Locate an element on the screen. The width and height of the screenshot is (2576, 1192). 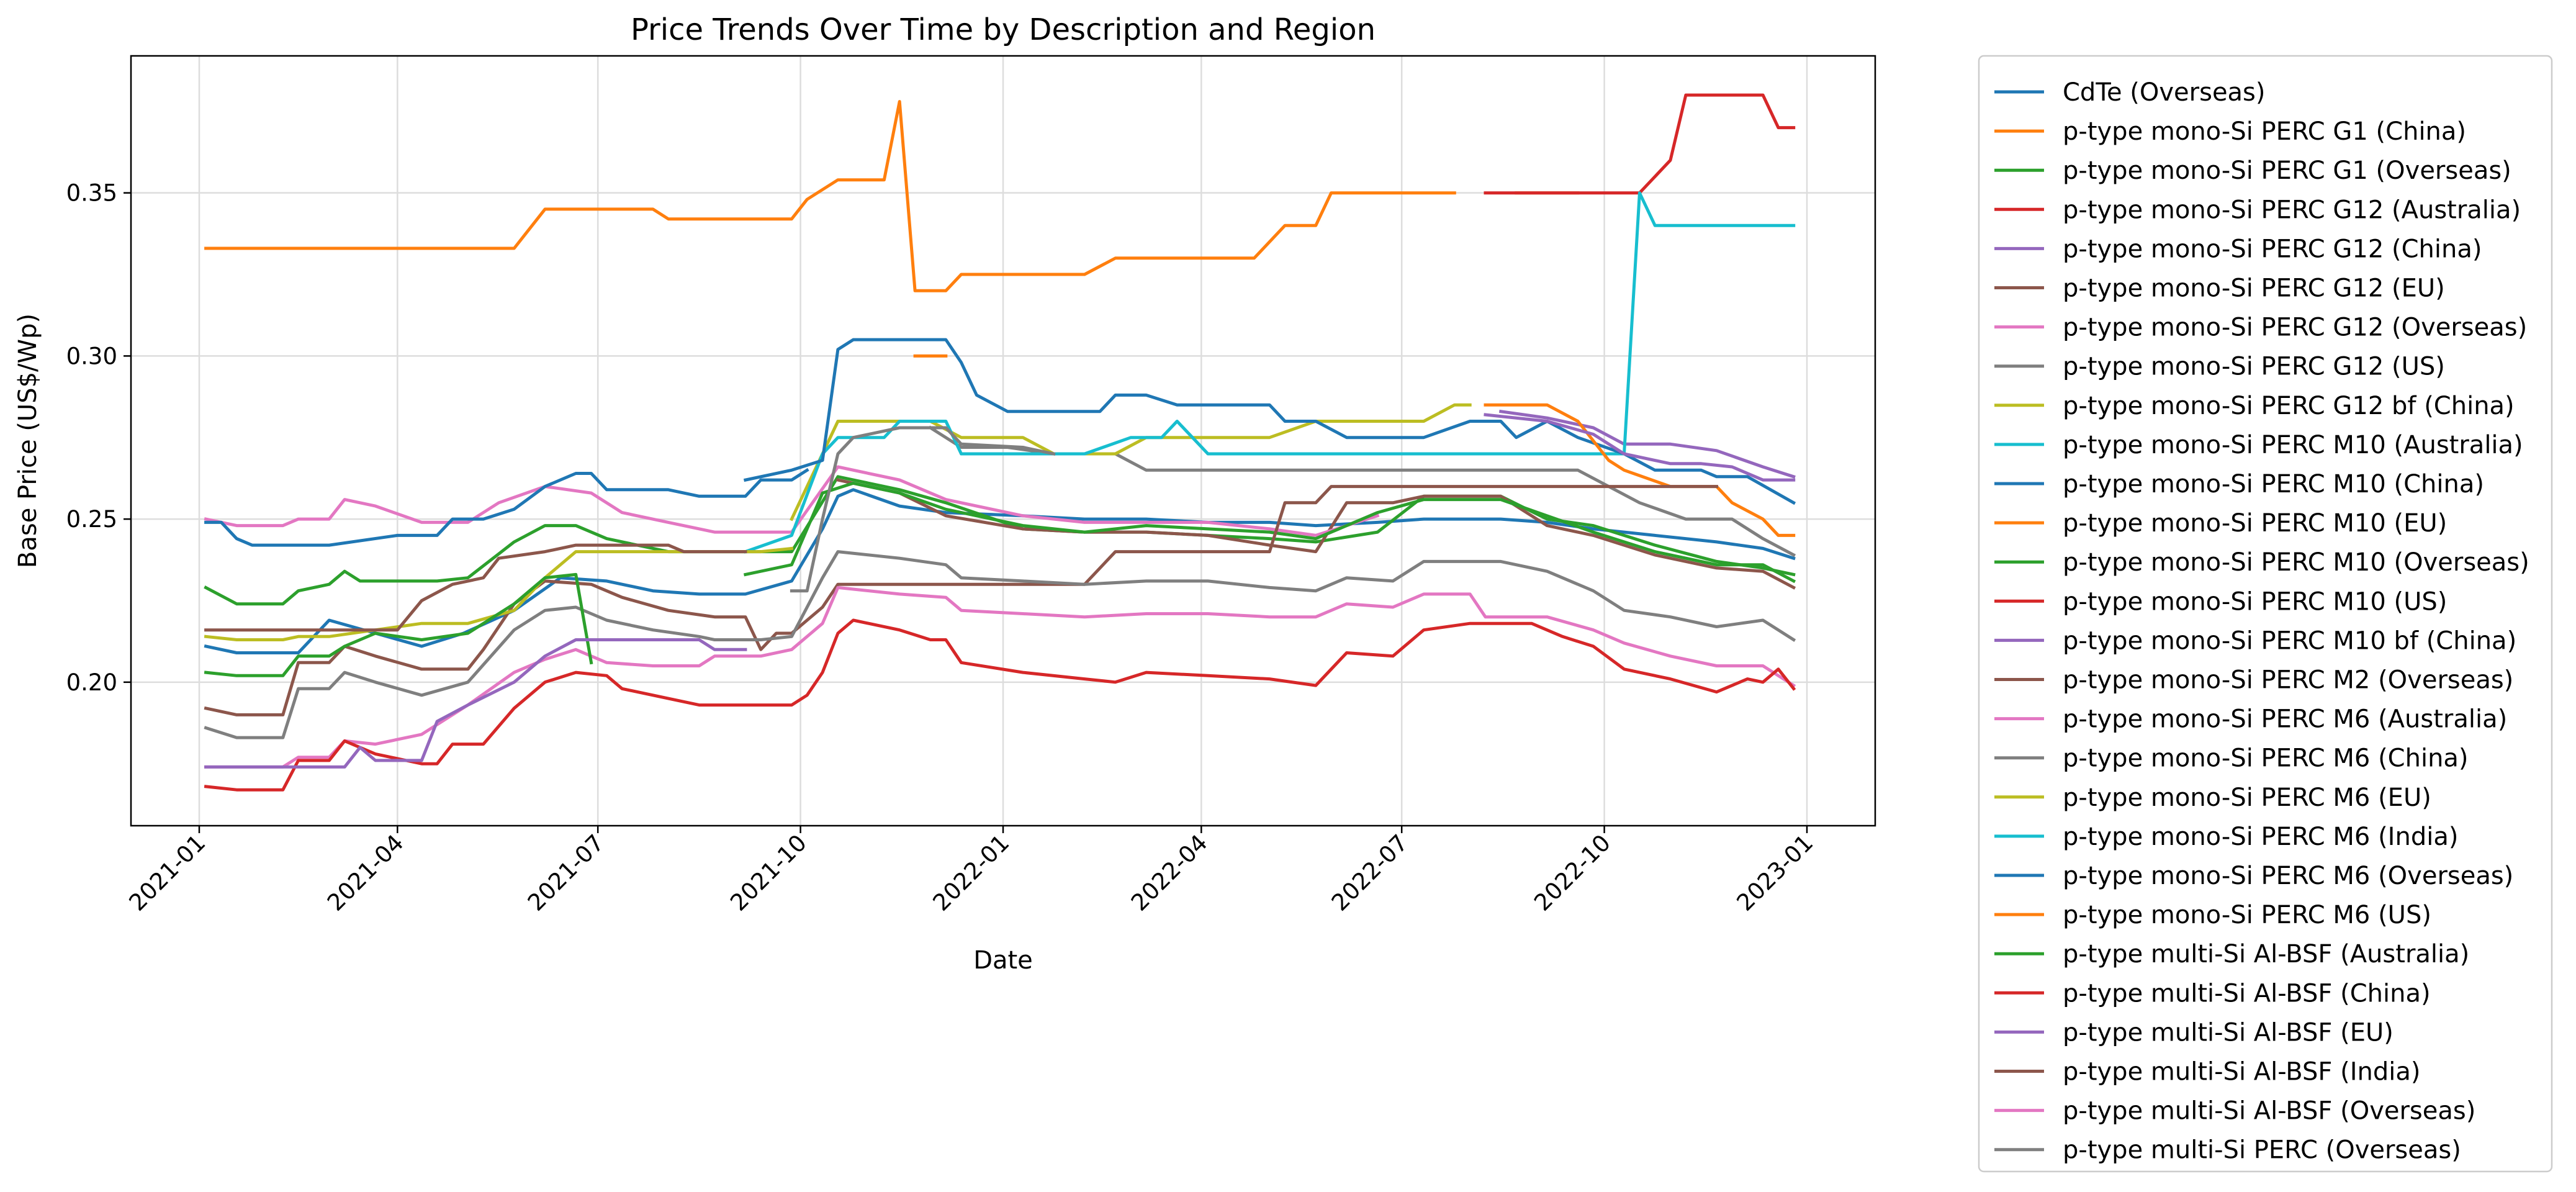
legend-label: p-type mono-Si PERC M6 (Overseas) is located at coordinates (2288, 876).